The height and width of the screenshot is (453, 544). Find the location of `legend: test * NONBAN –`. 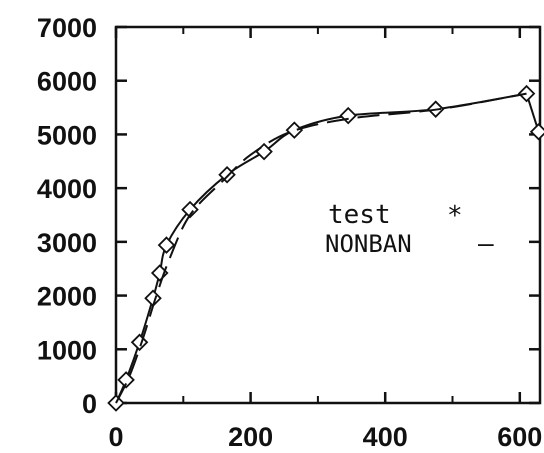

legend: test * NONBAN – is located at coordinates (409, 229).